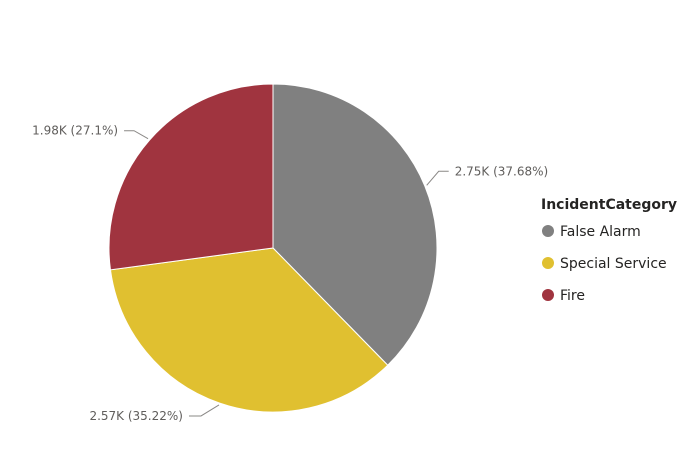  Describe the element at coordinates (75, 131) in the screenshot. I see `data-label-fire: 1.98K (27.1%)` at that location.